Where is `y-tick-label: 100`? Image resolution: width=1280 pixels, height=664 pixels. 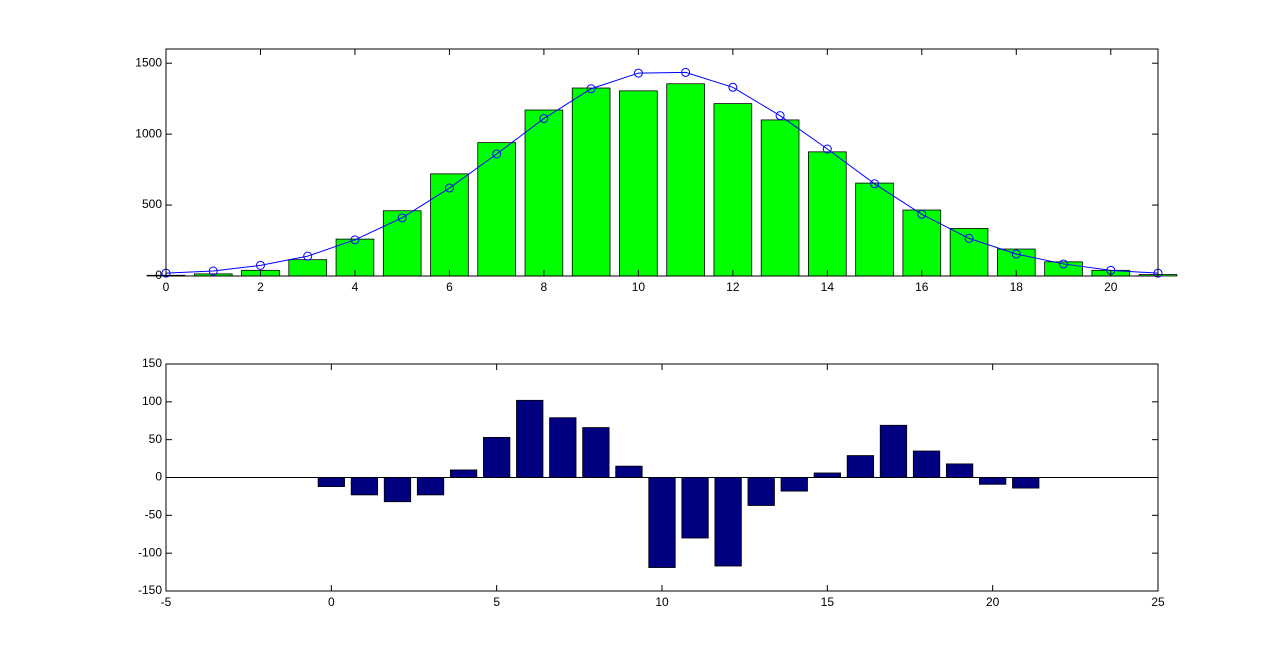
y-tick-label: 100 is located at coordinates (152, 401).